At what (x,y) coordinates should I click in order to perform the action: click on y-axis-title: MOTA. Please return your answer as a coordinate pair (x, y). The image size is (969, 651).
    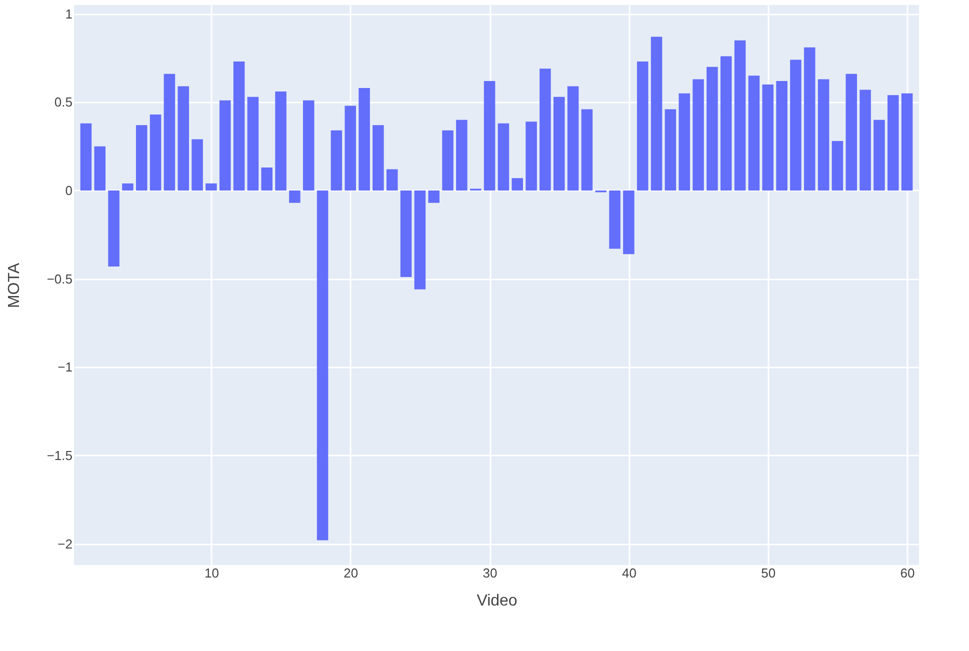
    Looking at the image, I should click on (14, 285).